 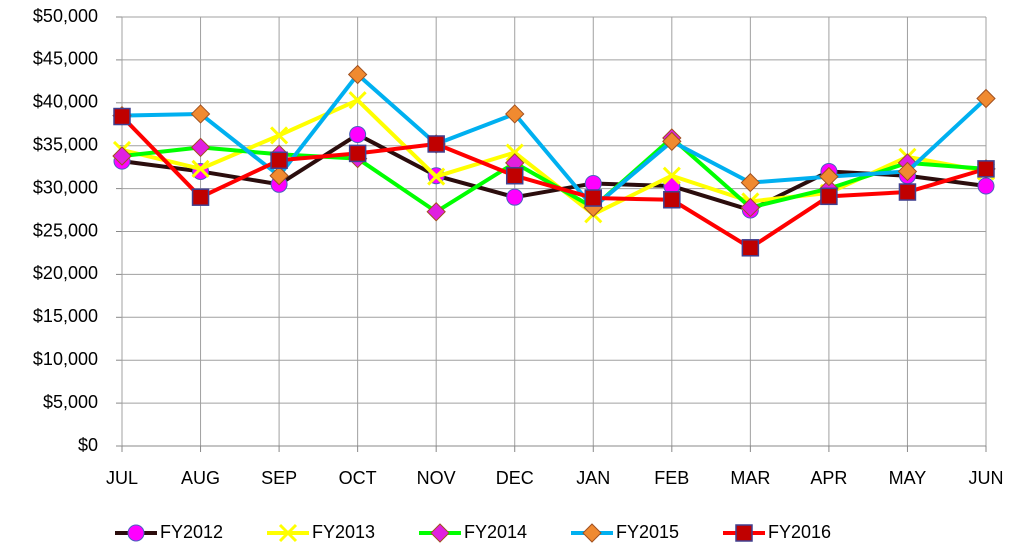 I want to click on x-tick-label: APR, so click(x=828, y=478).